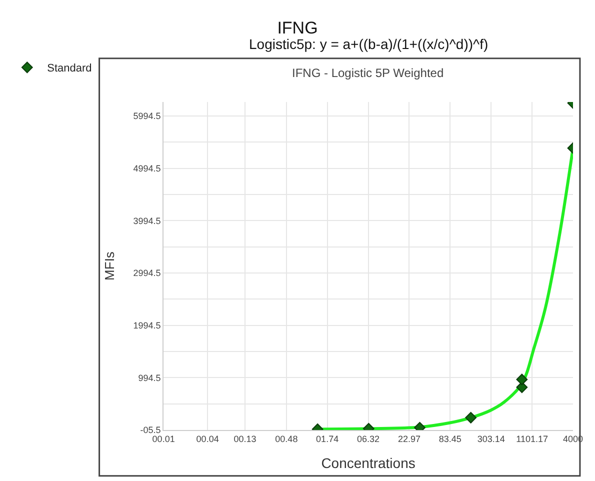 The width and height of the screenshot is (595, 481). I want to click on x-axis-title: Concentrations, so click(368, 463).